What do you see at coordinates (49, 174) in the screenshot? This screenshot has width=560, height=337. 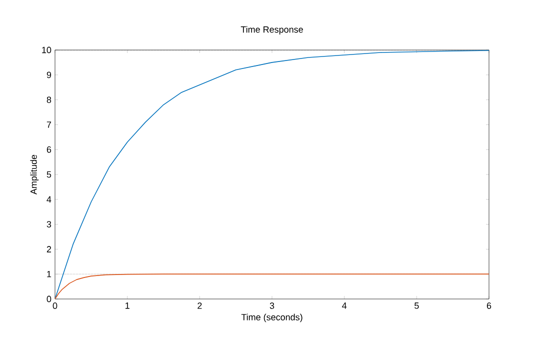 I see `y-tick-label: 5` at bounding box center [49, 174].